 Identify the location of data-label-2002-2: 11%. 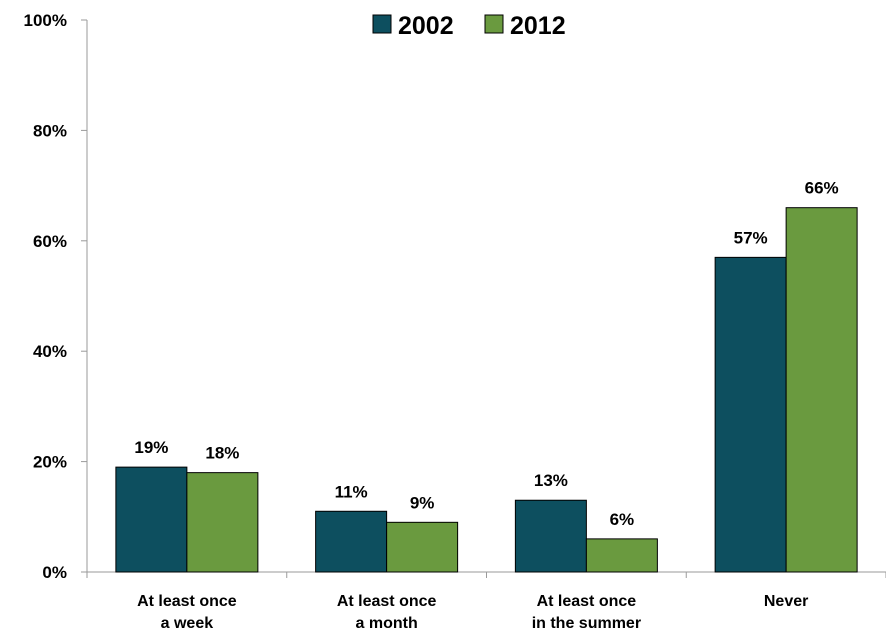
(351, 491).